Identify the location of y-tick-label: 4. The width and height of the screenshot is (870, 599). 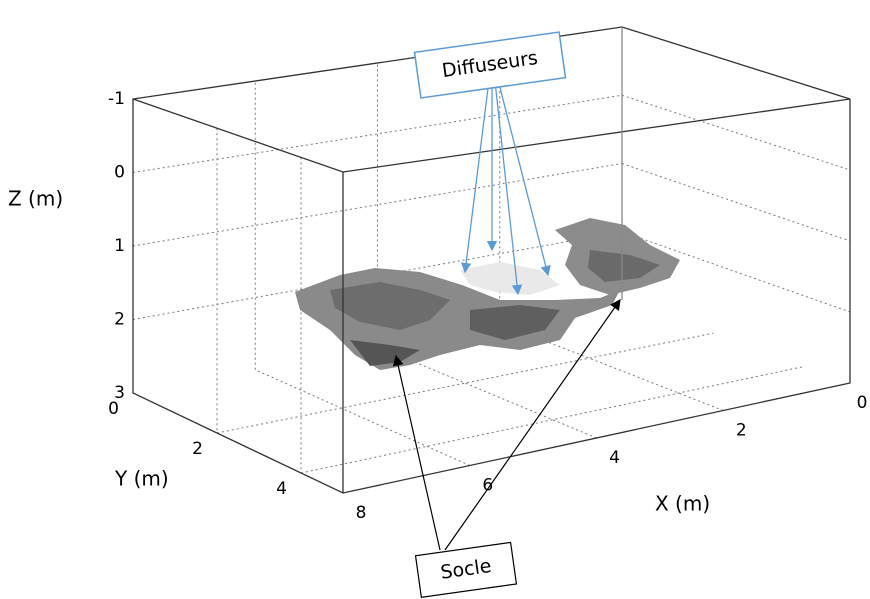
(281, 489).